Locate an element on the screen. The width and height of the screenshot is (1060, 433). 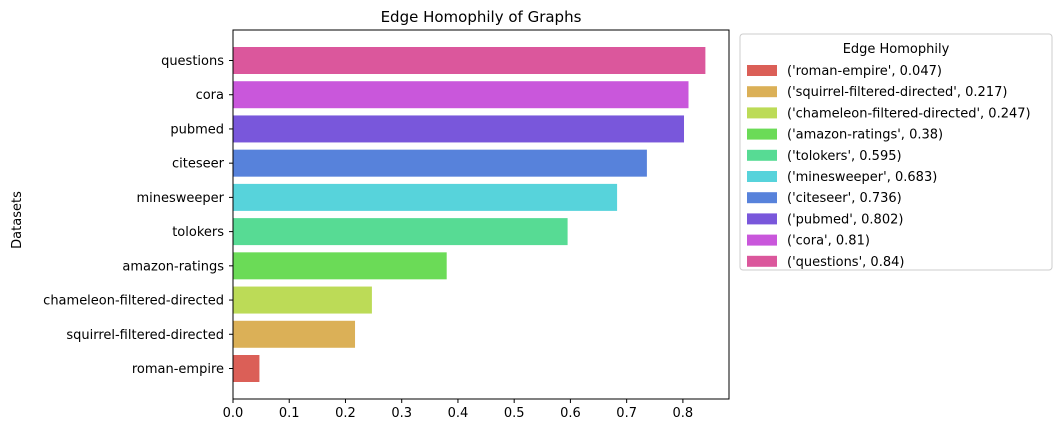
y-tick-label: chameleon-filtered-directed is located at coordinates (133, 301).